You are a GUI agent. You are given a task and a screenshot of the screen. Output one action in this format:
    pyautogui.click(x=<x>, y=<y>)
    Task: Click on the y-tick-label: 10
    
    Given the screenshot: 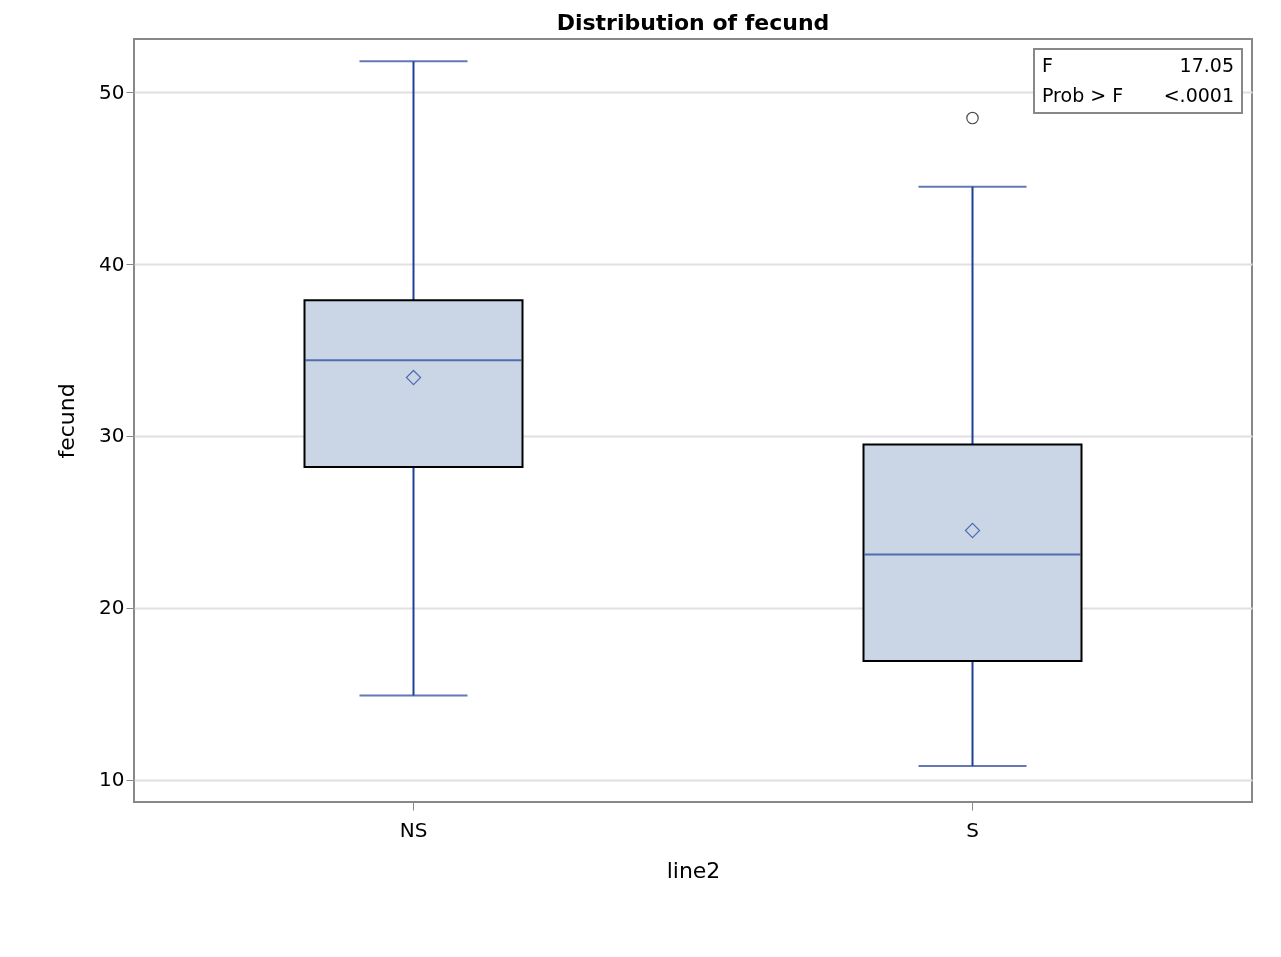 What is the action you would take?
    pyautogui.click(x=112, y=779)
    